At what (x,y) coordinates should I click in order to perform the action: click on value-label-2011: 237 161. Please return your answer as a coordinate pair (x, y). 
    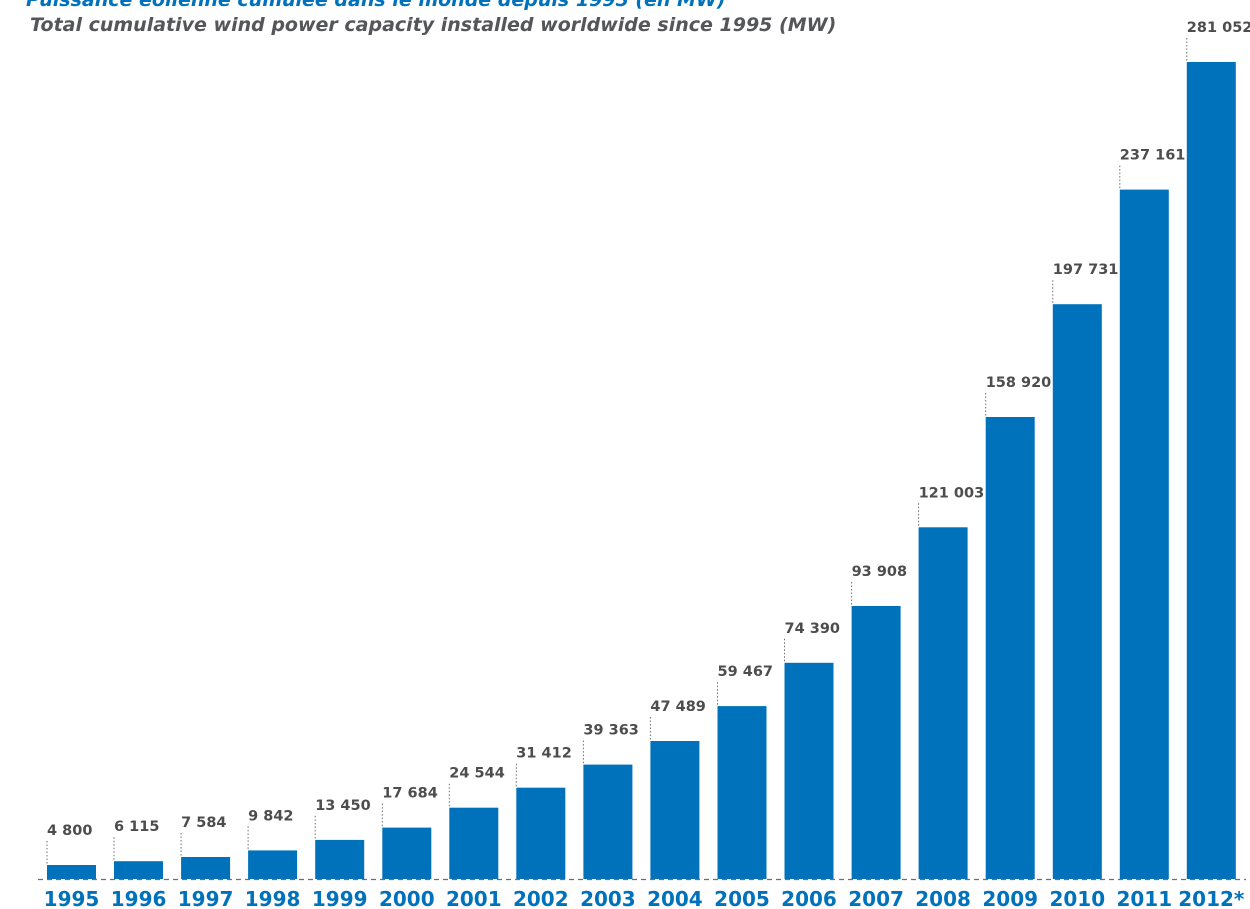
    Looking at the image, I should click on (1153, 156).